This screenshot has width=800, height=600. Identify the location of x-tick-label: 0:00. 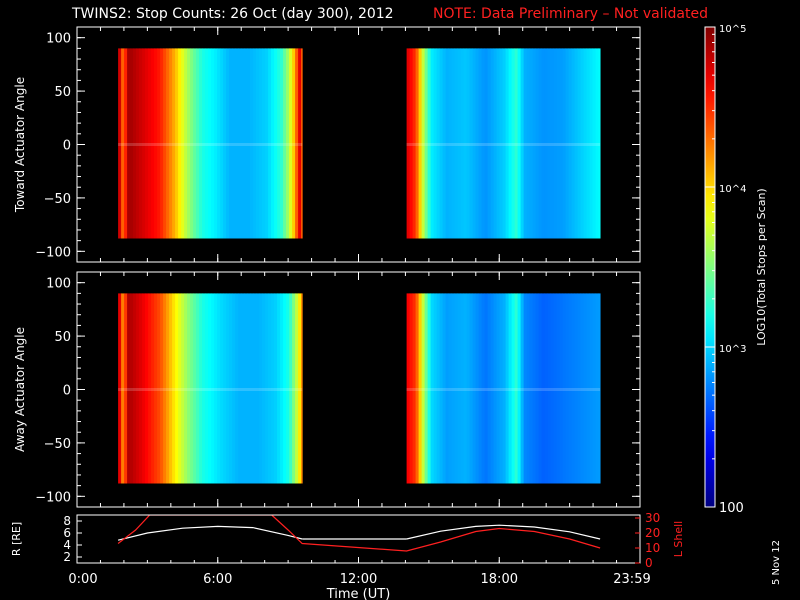
(82, 579).